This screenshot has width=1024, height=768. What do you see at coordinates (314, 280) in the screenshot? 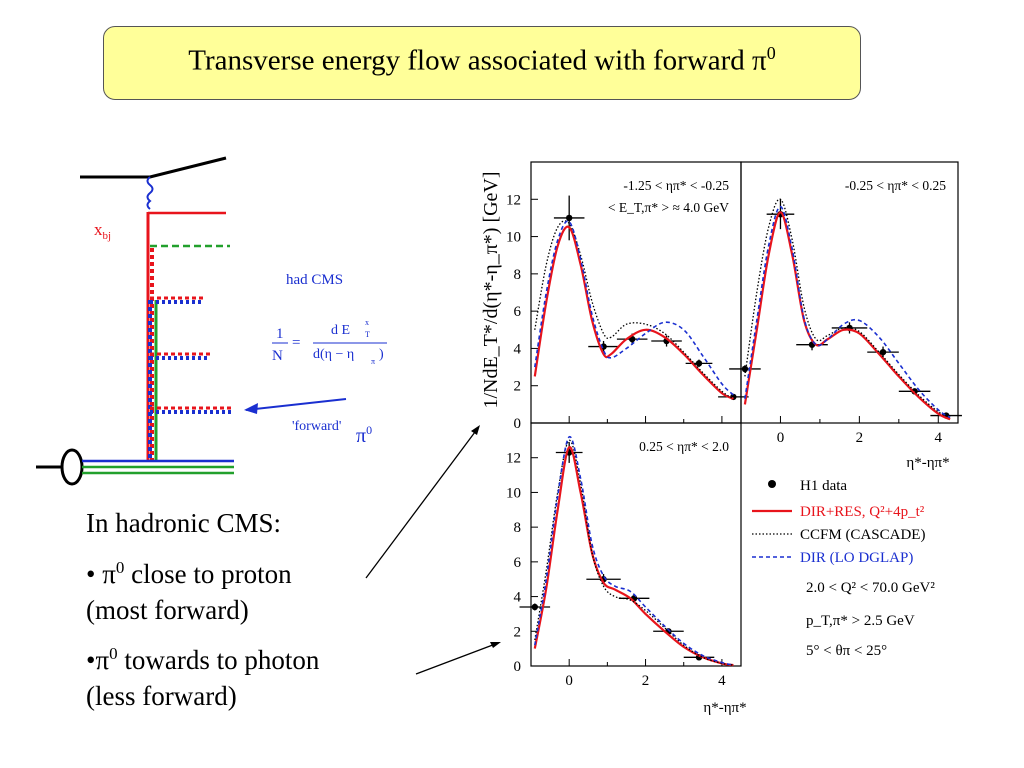
I see `had-cms-label: had CMS` at bounding box center [314, 280].